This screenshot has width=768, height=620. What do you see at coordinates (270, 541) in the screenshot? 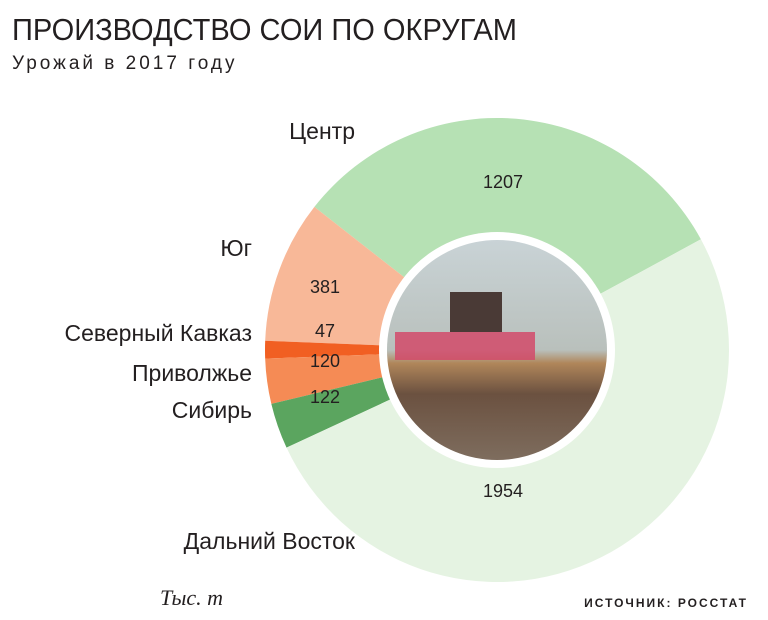
I see `category-label: Дальний Восток` at bounding box center [270, 541].